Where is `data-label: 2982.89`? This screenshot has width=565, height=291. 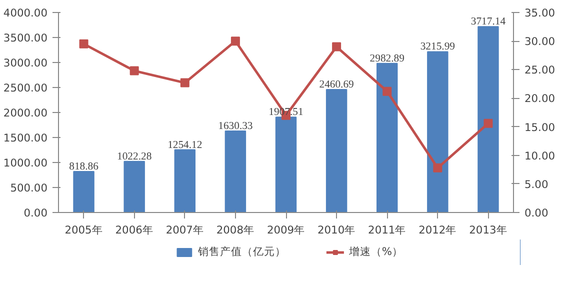
data-label: 2982.89 is located at coordinates (387, 58).